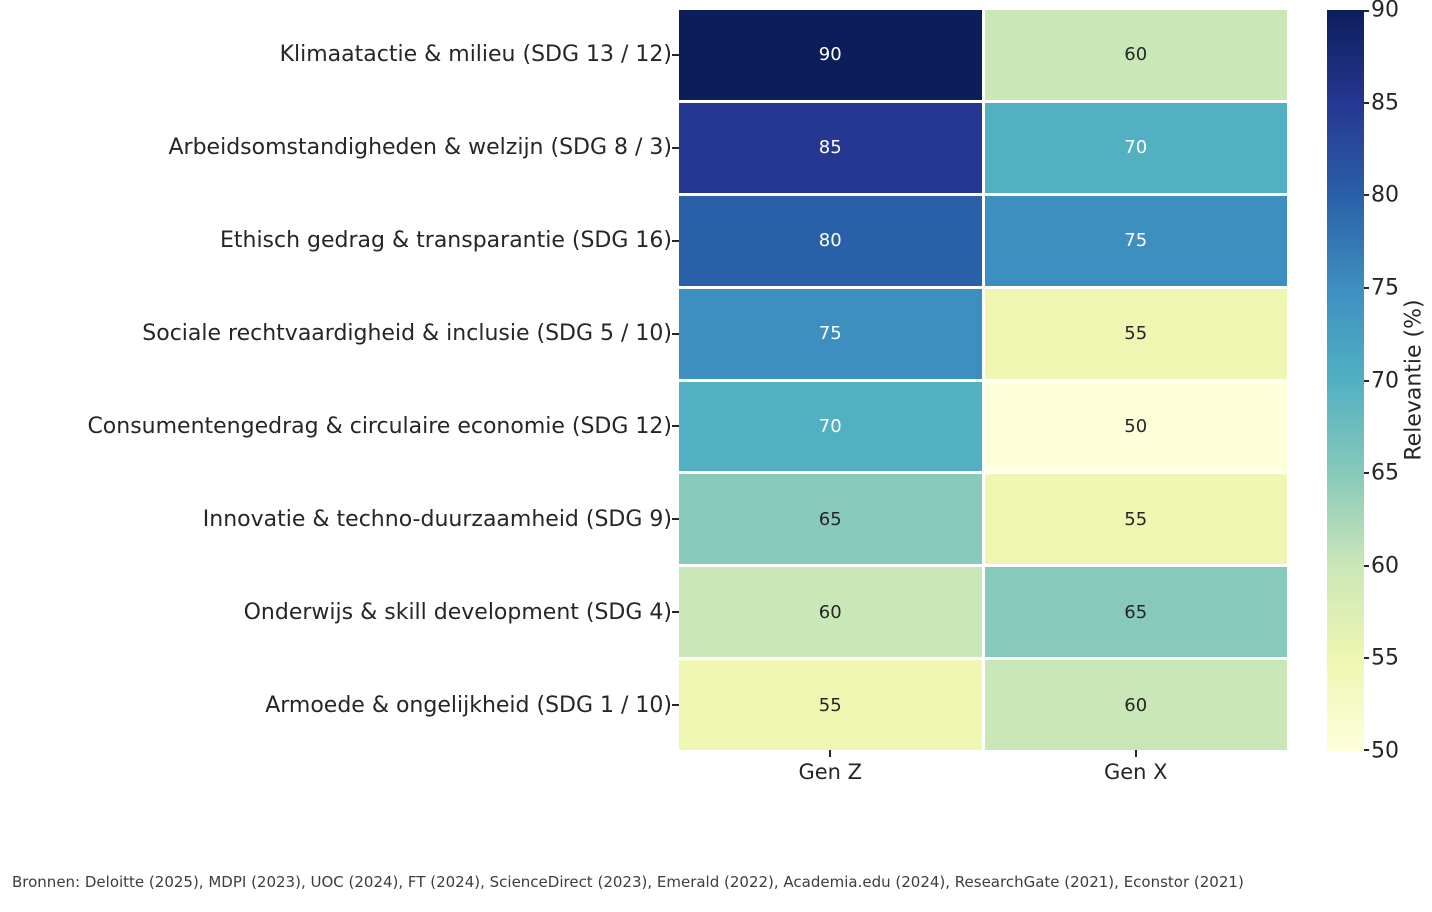  I want to click on heatmap-cell: 50, so click(1135, 426).